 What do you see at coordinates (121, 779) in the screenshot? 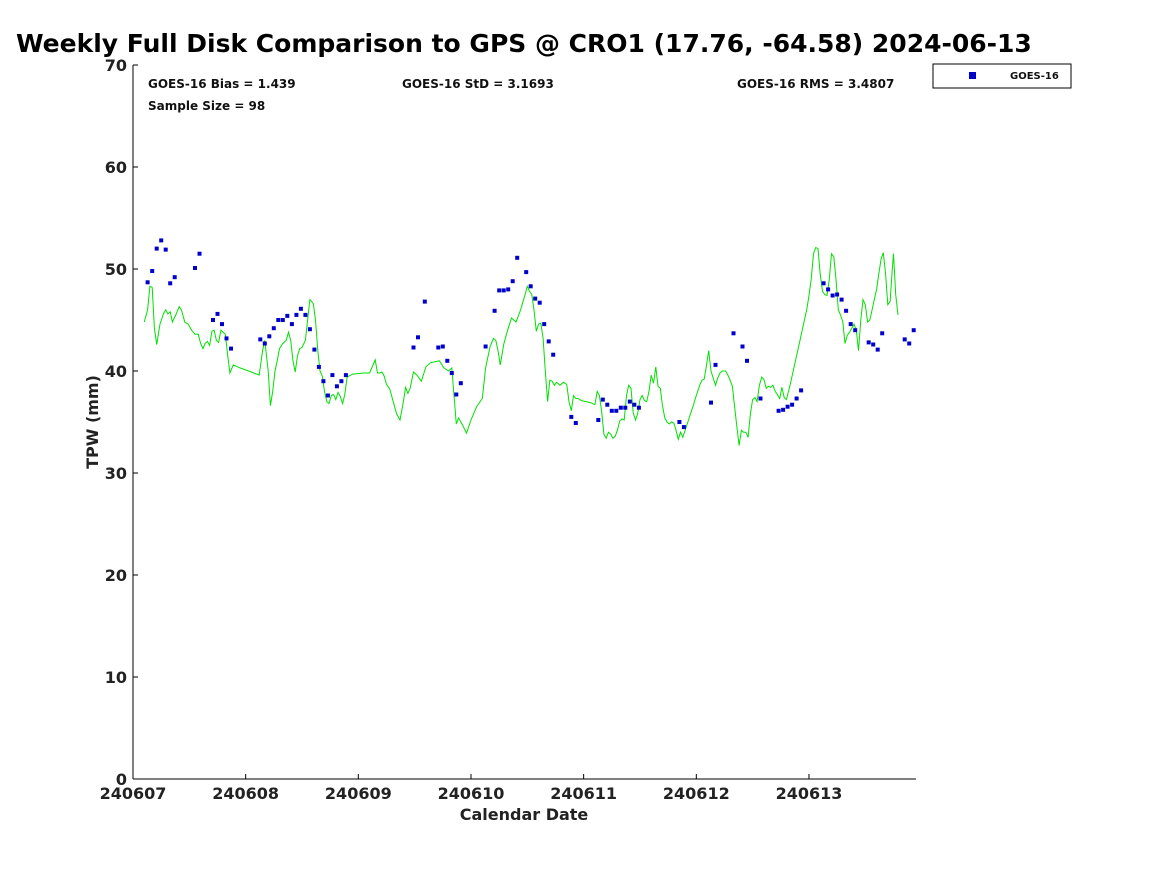
I see `y-tick-label: 0` at bounding box center [121, 779].